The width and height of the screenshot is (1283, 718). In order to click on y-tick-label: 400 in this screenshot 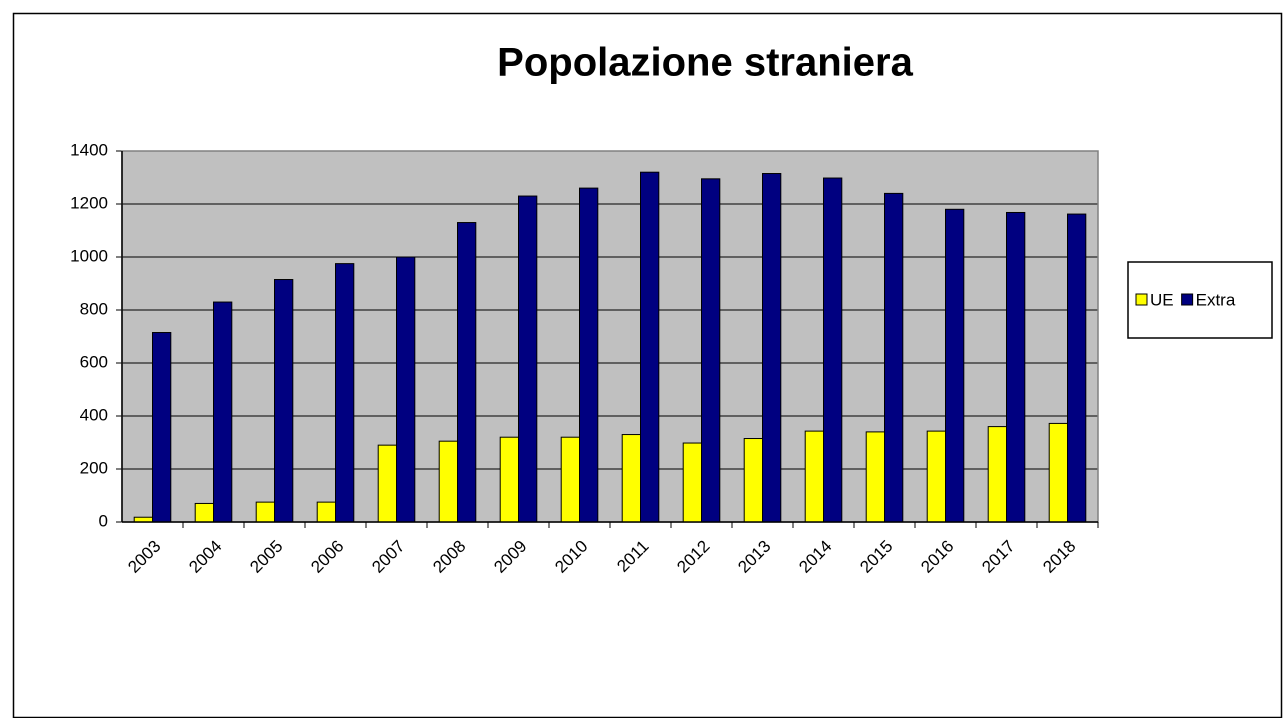, I will do `click(94, 414)`.